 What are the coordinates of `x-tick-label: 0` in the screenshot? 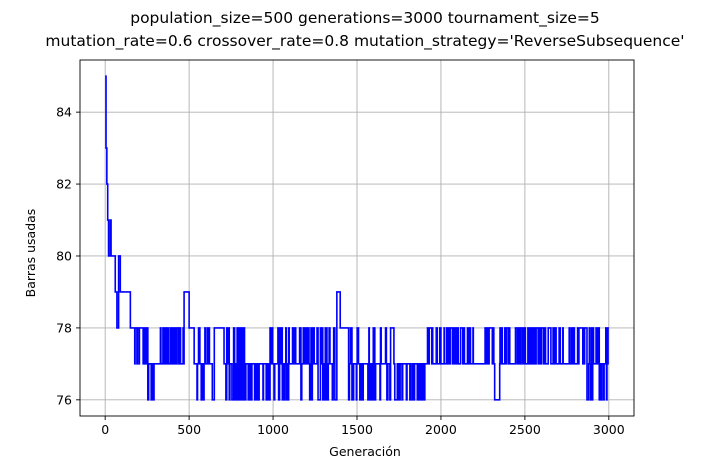 It's located at (105, 429).